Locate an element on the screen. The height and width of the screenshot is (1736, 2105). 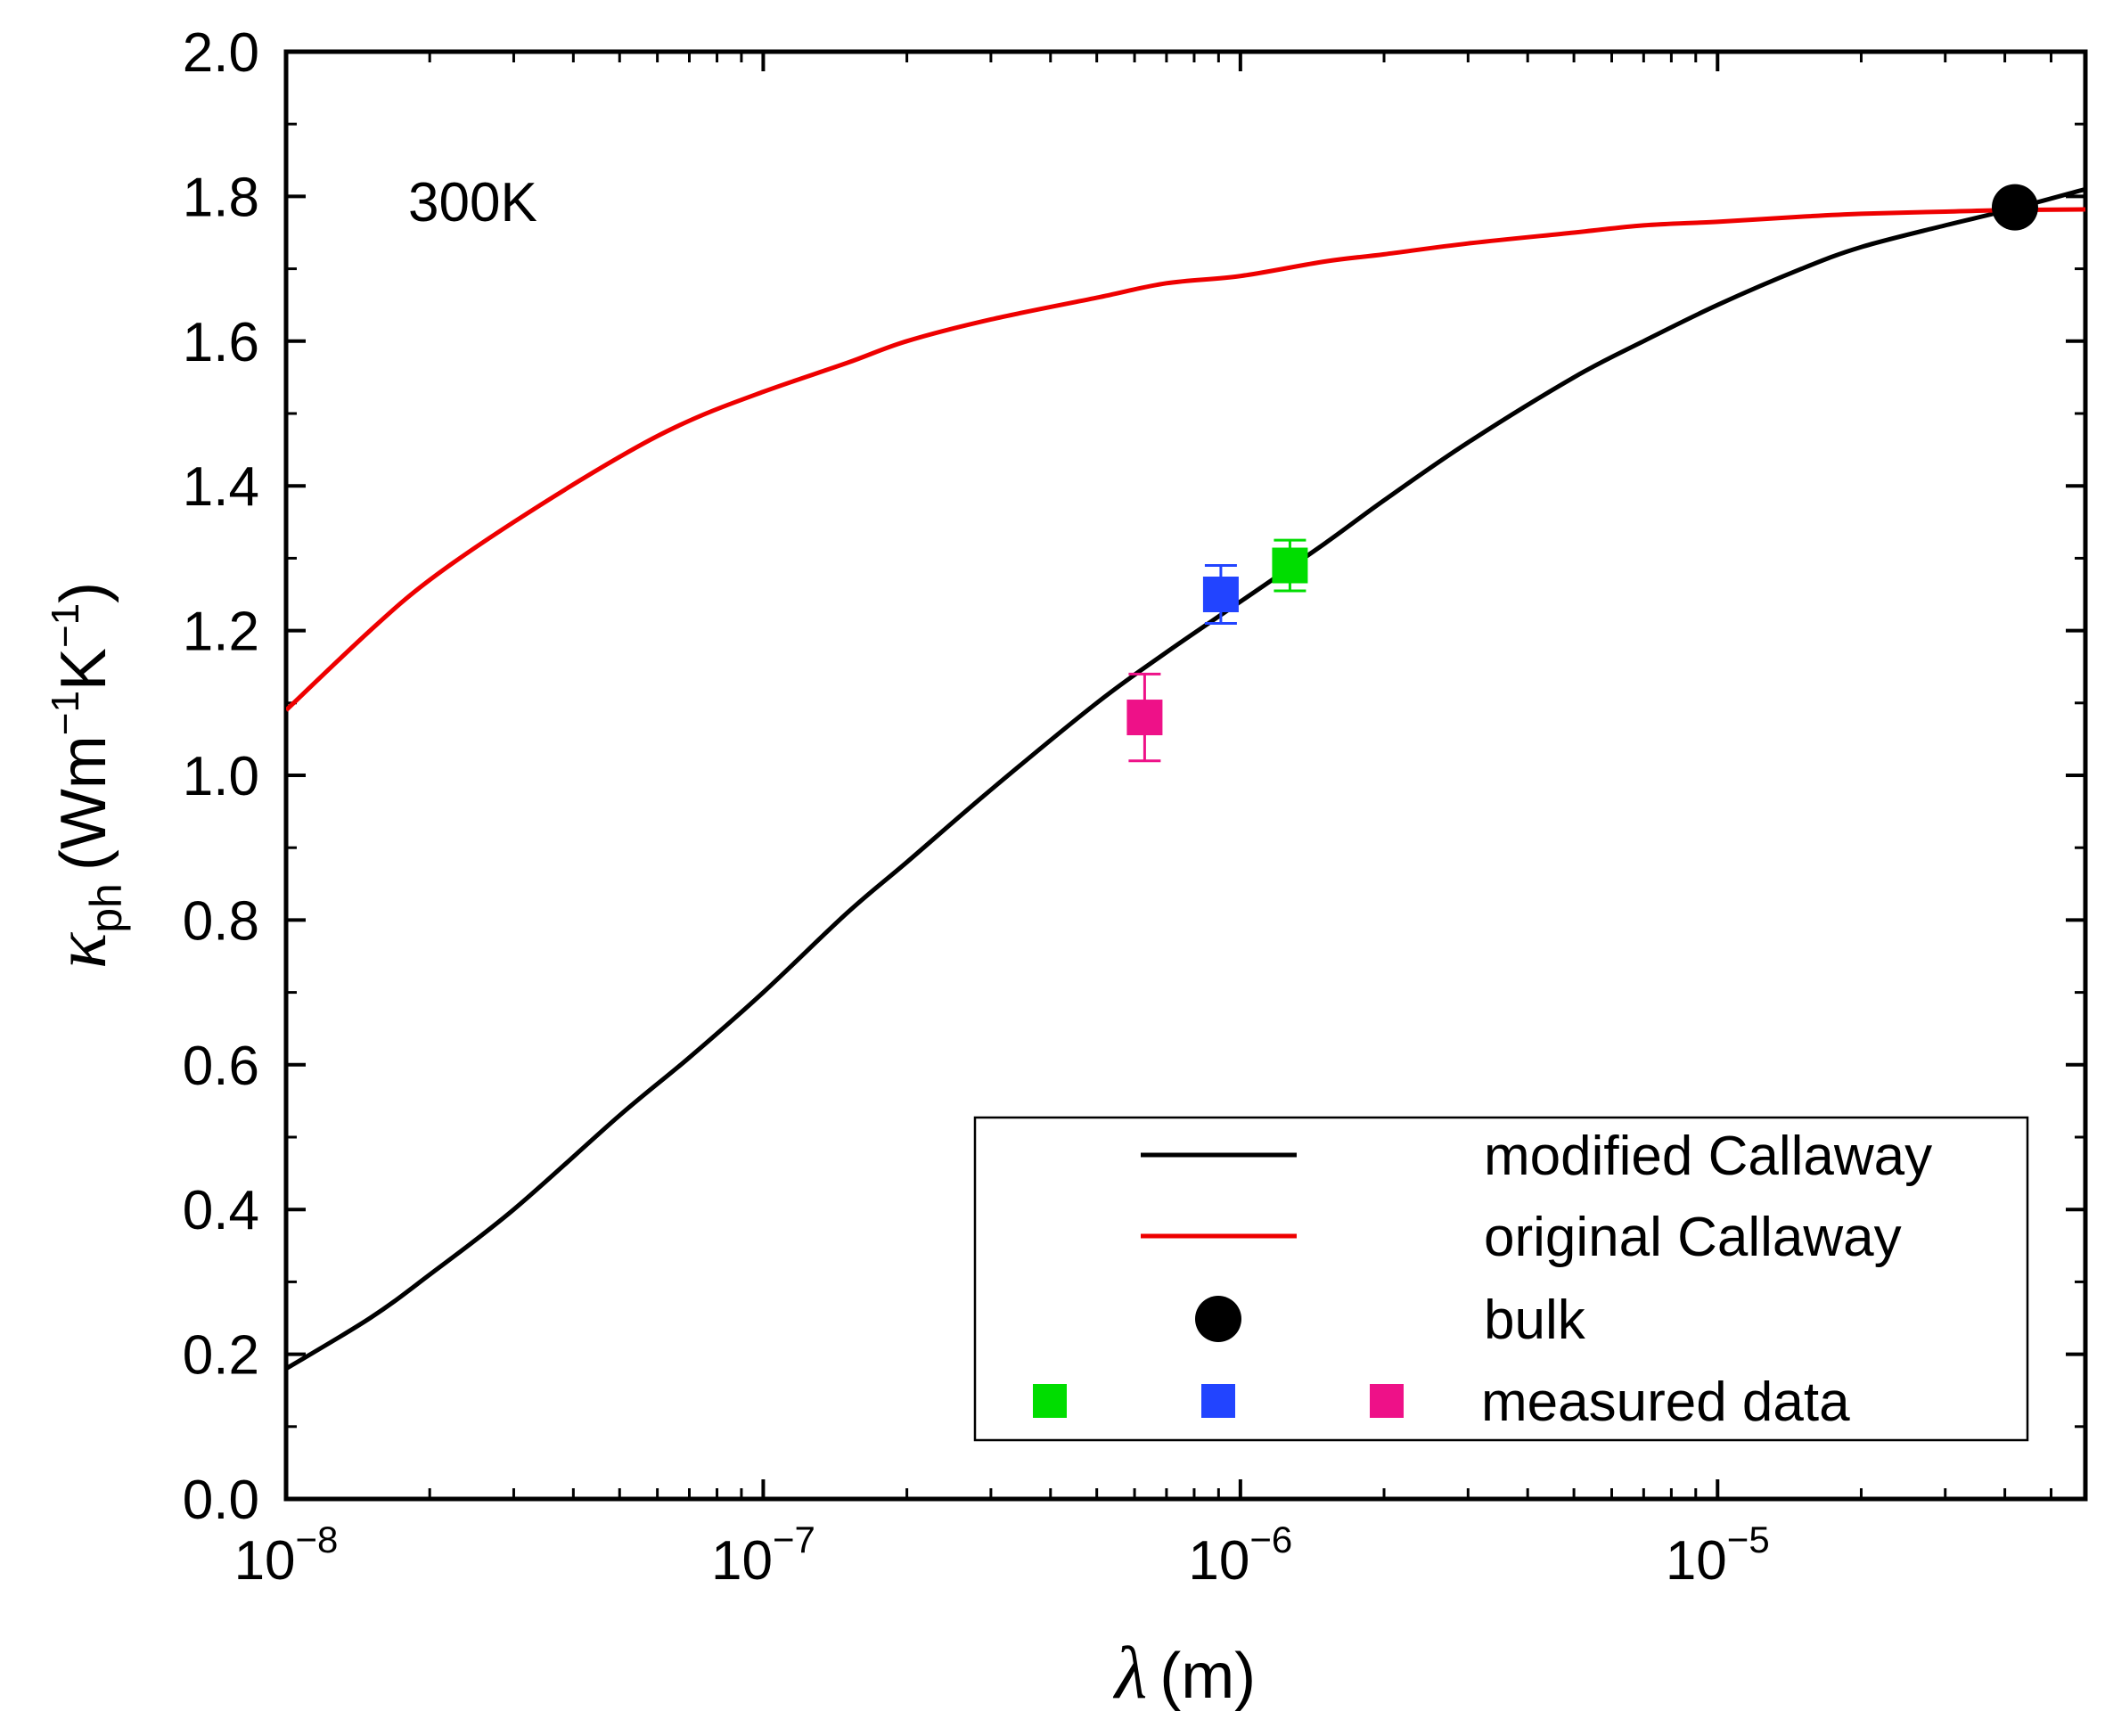
y-axis-symbol: κ is located at coordinates (80, 950).